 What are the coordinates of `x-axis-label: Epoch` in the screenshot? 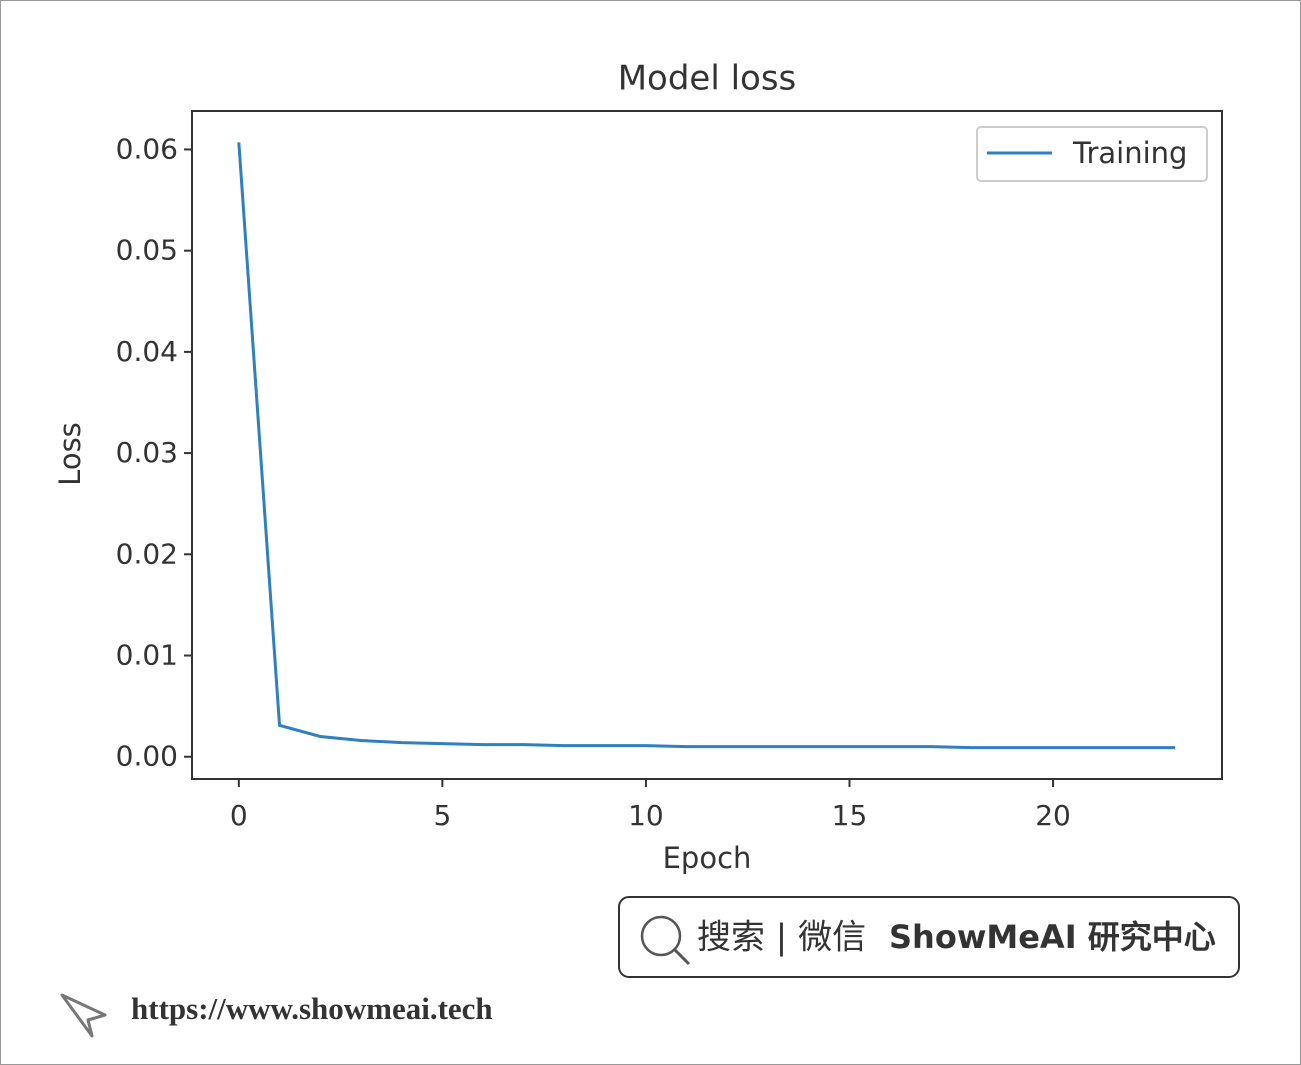 It's located at (707, 858).